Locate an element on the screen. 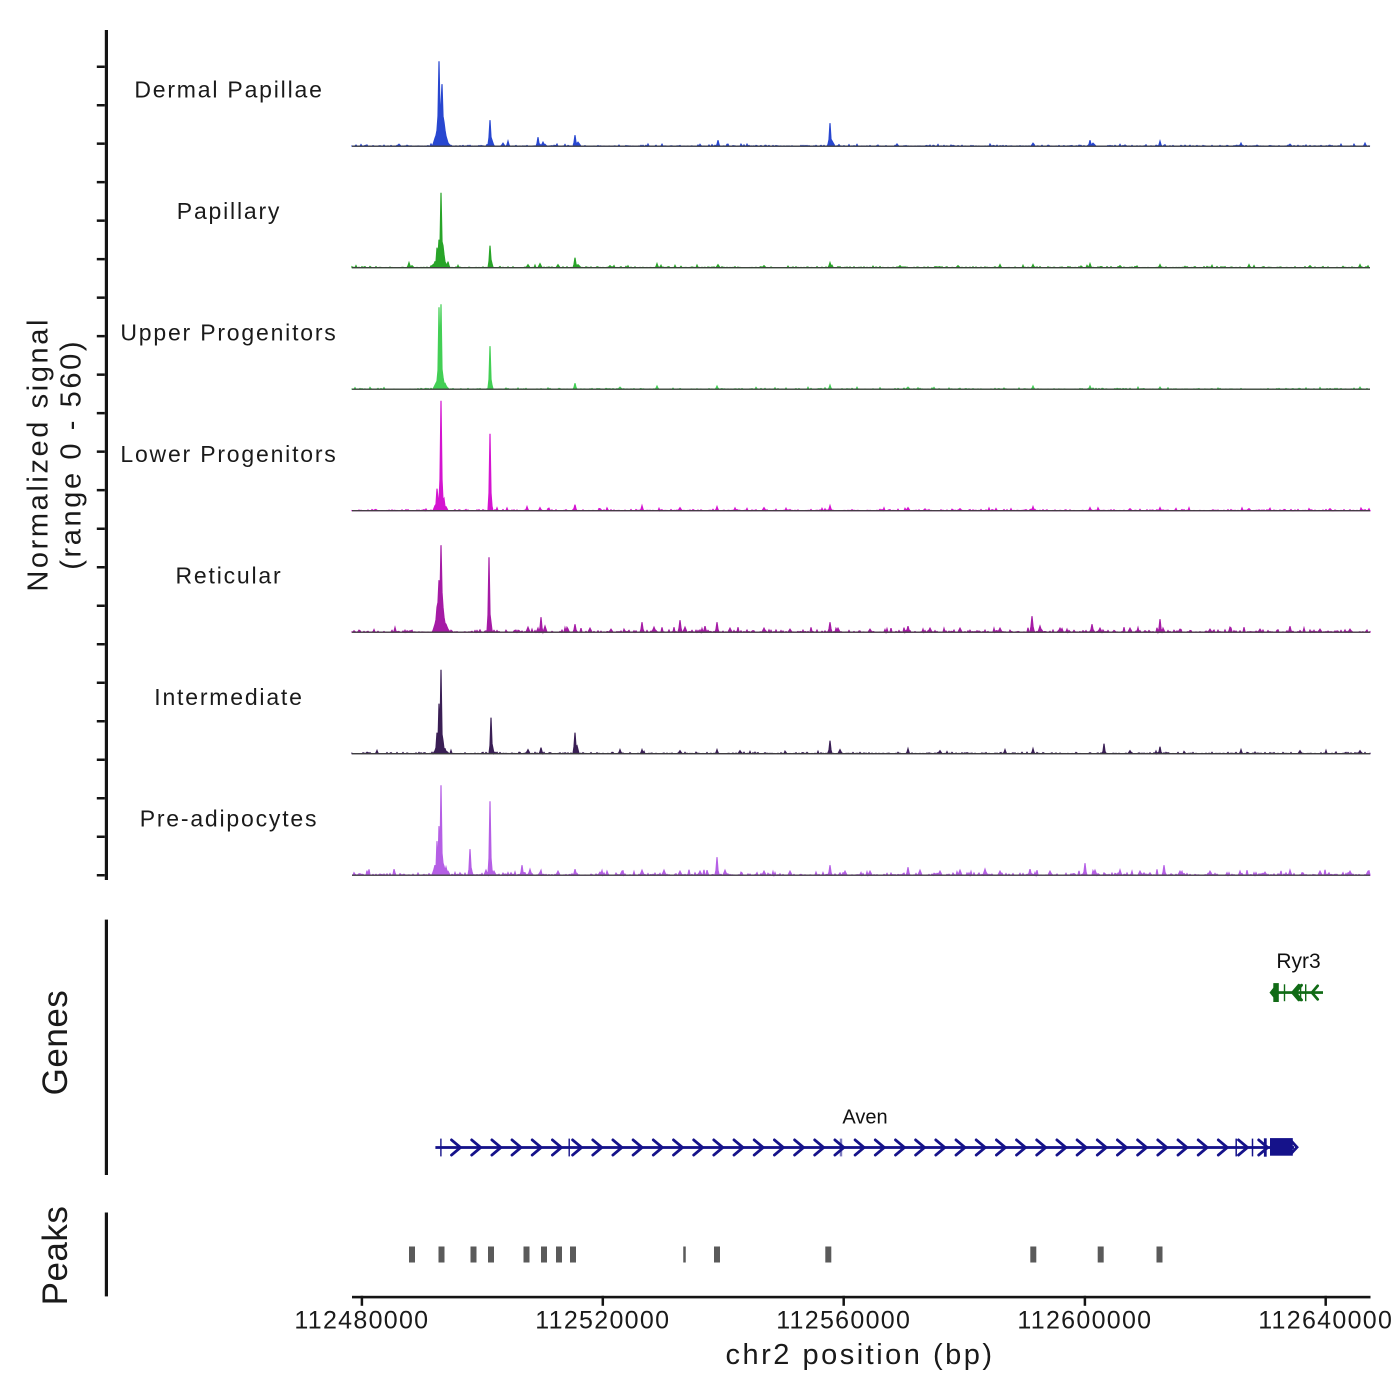 The height and width of the screenshot is (1400, 1400). svg-text: Papillary is located at coordinates (229, 211).